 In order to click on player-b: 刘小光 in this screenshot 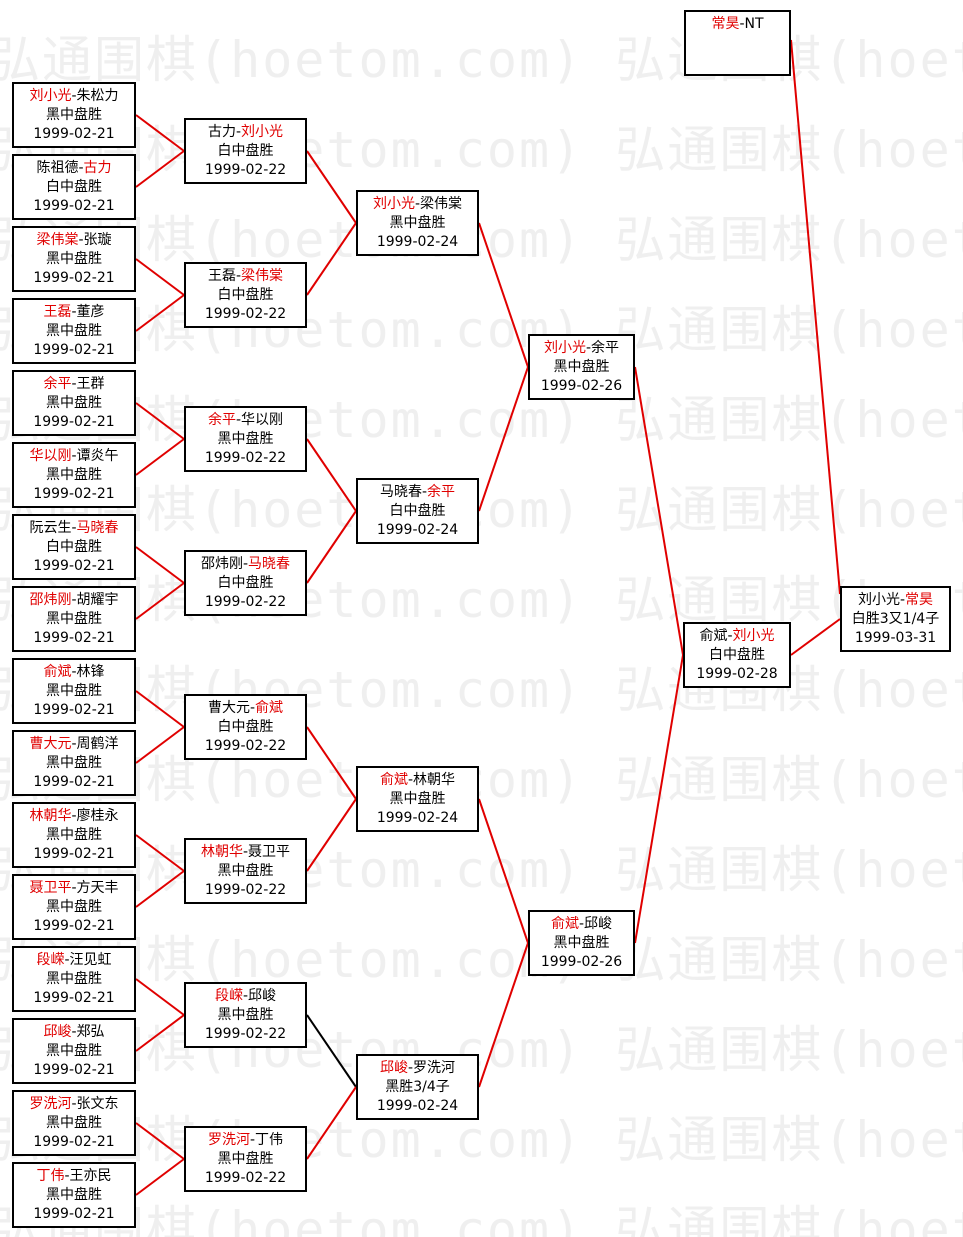, I will do `click(753, 636)`.